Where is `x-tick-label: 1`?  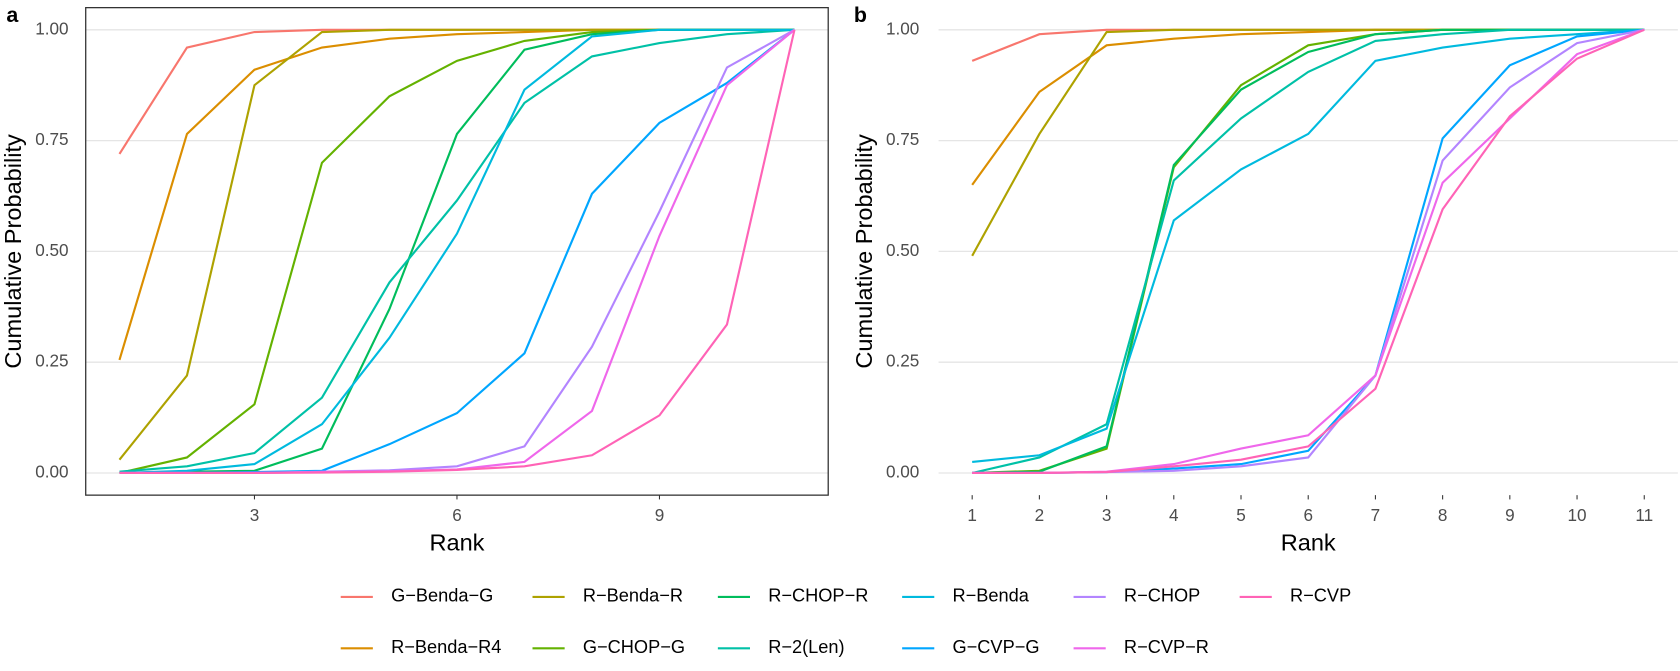
x-tick-label: 1 is located at coordinates (972, 515).